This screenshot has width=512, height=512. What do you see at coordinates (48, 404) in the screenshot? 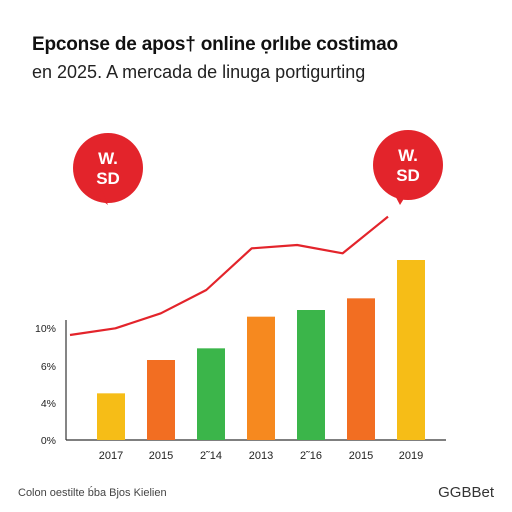
I see `y-tick-label: 4%` at bounding box center [48, 404].